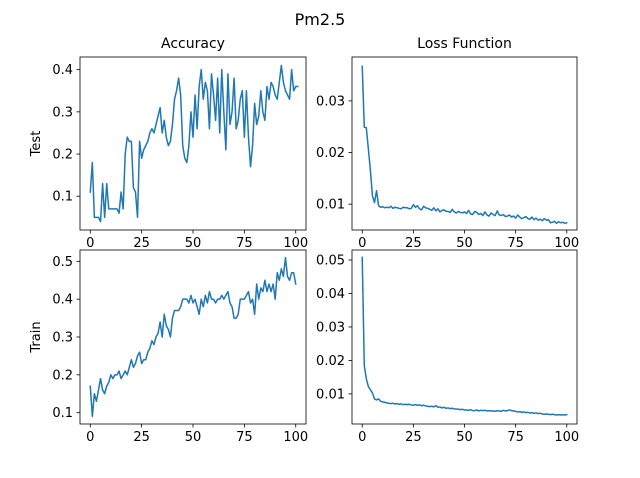 This screenshot has width=640, height=478. I want to click on y-tick-label: 0.04, so click(330, 294).